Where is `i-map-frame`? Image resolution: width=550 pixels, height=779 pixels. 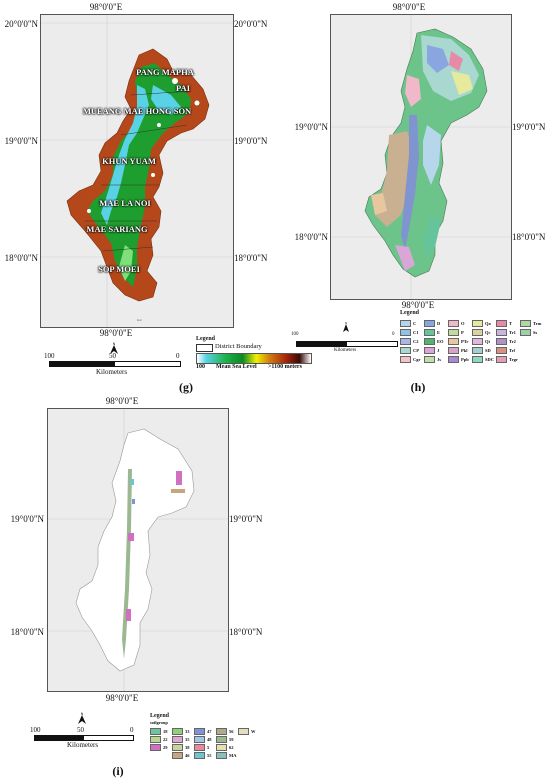
i-map-frame is located at coordinates (138, 550).